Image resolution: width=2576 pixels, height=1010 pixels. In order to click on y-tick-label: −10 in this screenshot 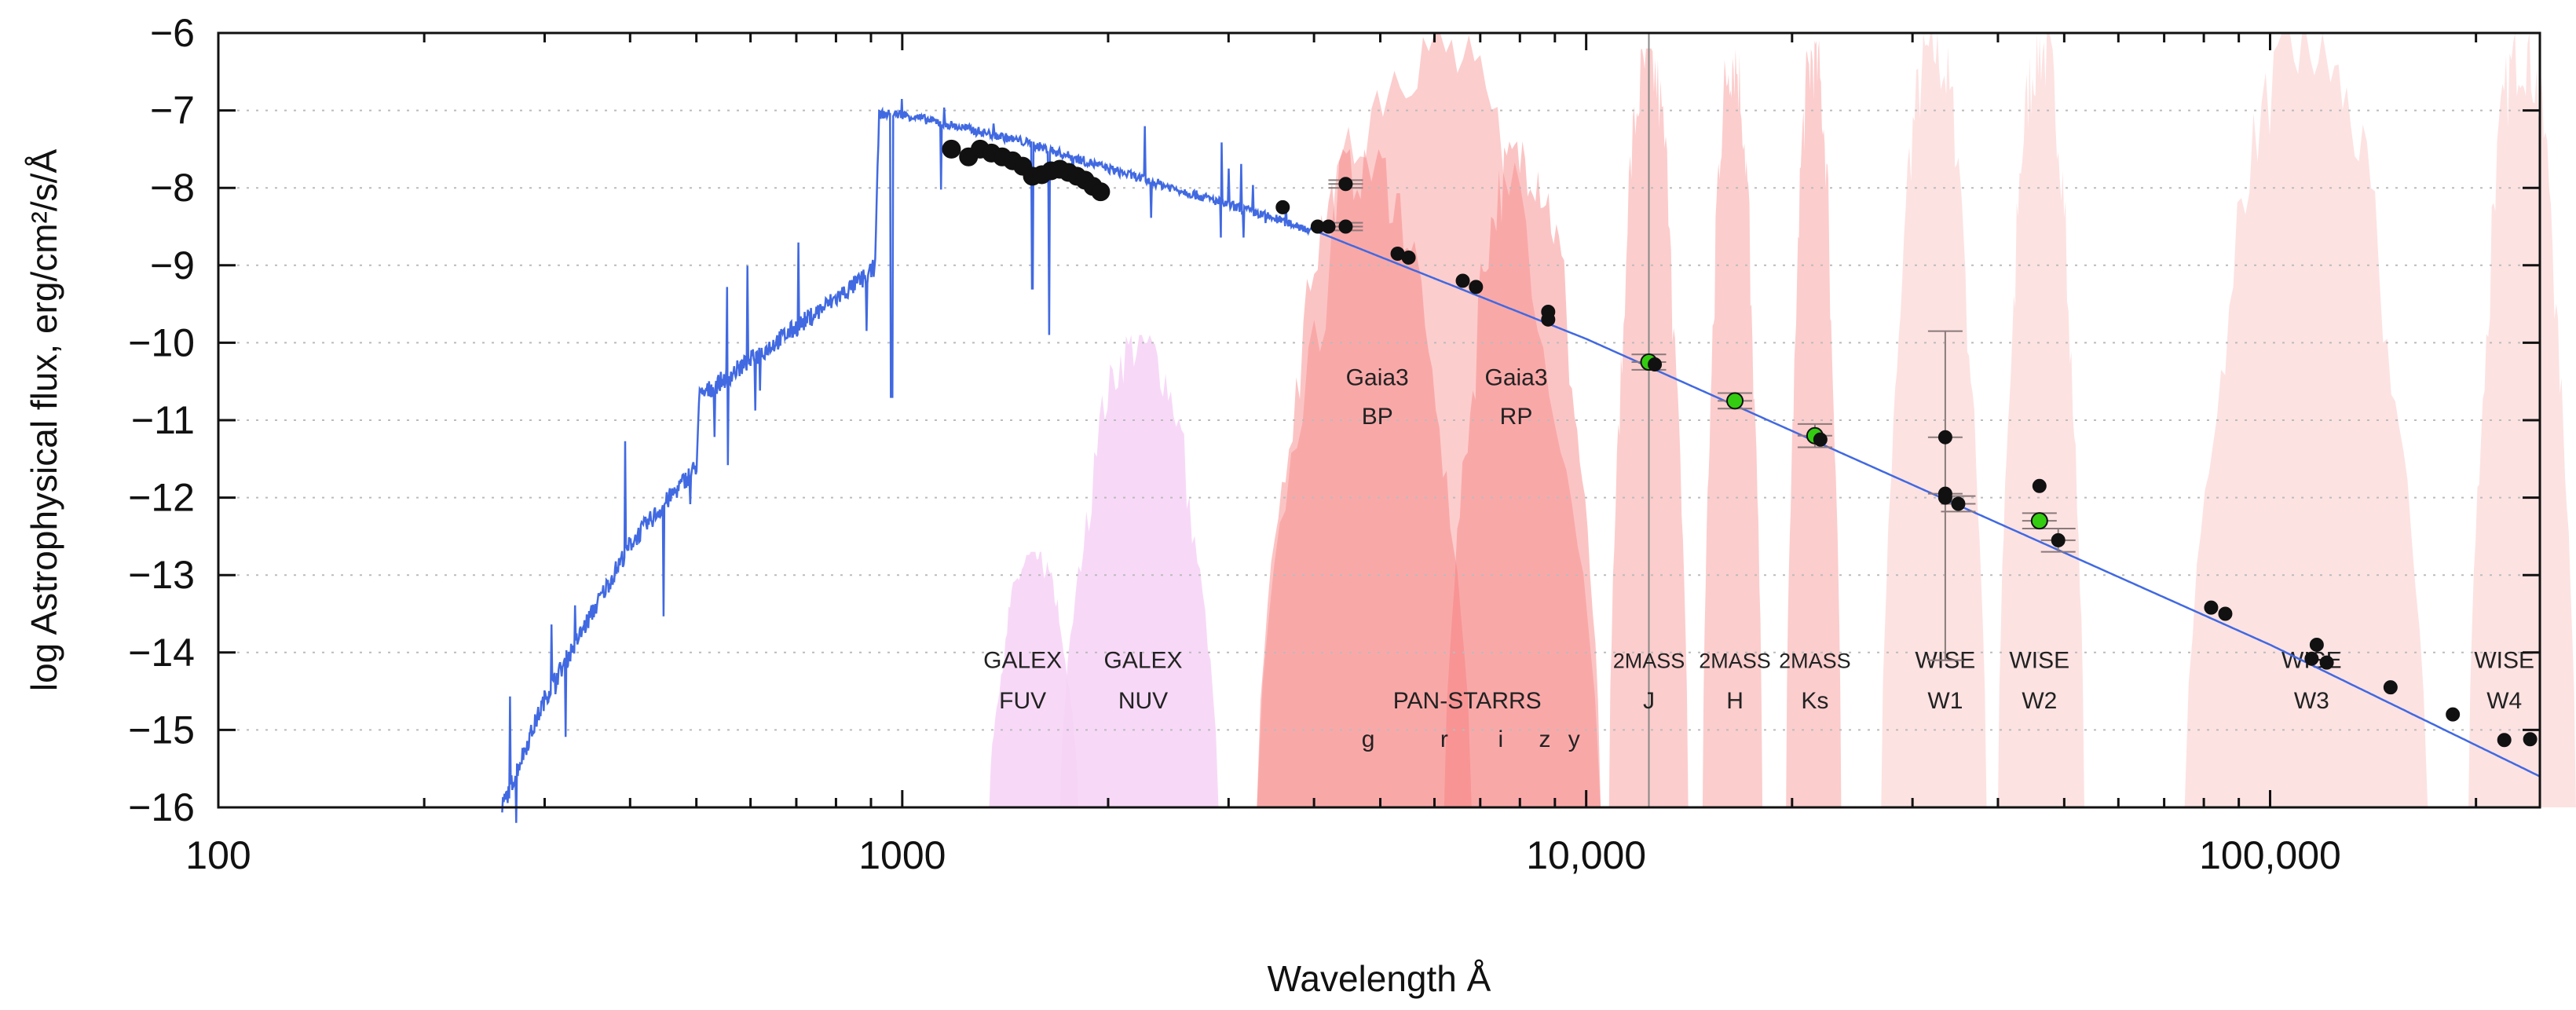, I will do `click(161, 342)`.